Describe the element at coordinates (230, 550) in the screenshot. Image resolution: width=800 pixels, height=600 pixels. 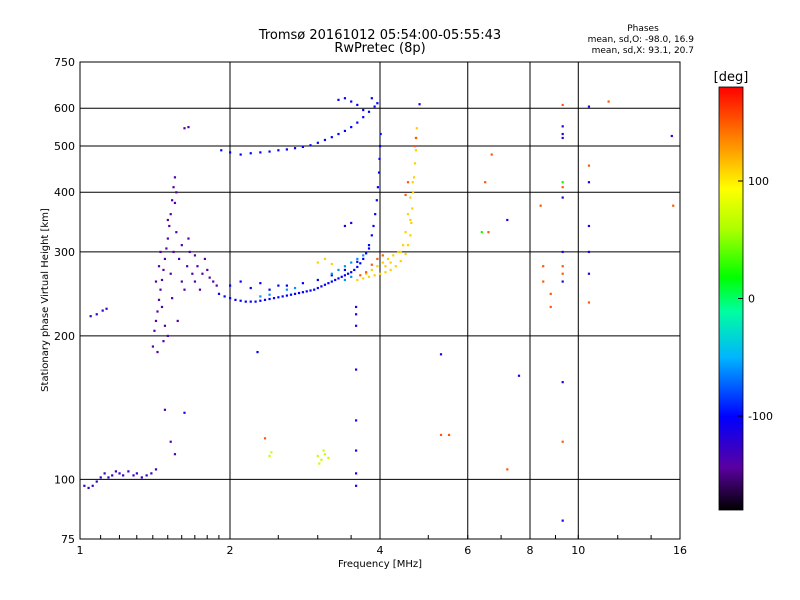
I see `x-tick-label: 2` at that location.